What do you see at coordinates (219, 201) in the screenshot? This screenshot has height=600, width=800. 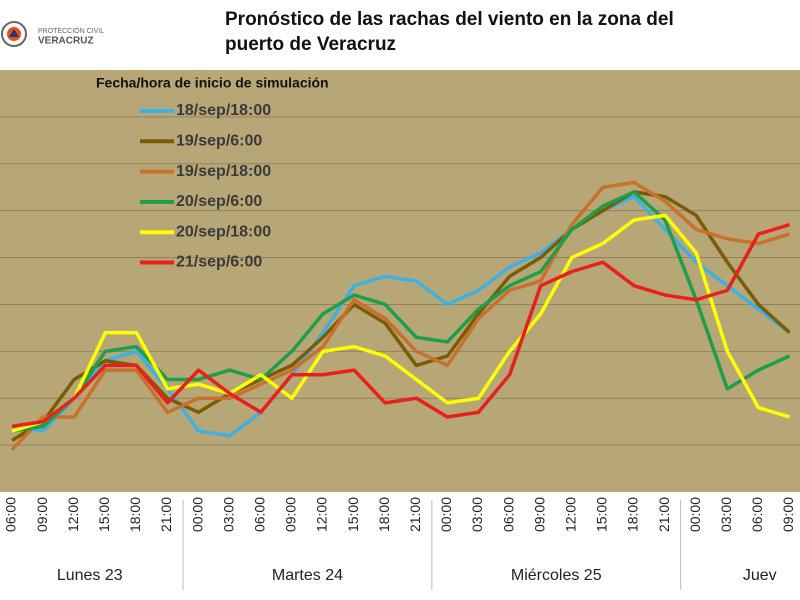 I see `legend-label: 20/sep/6:00` at bounding box center [219, 201].